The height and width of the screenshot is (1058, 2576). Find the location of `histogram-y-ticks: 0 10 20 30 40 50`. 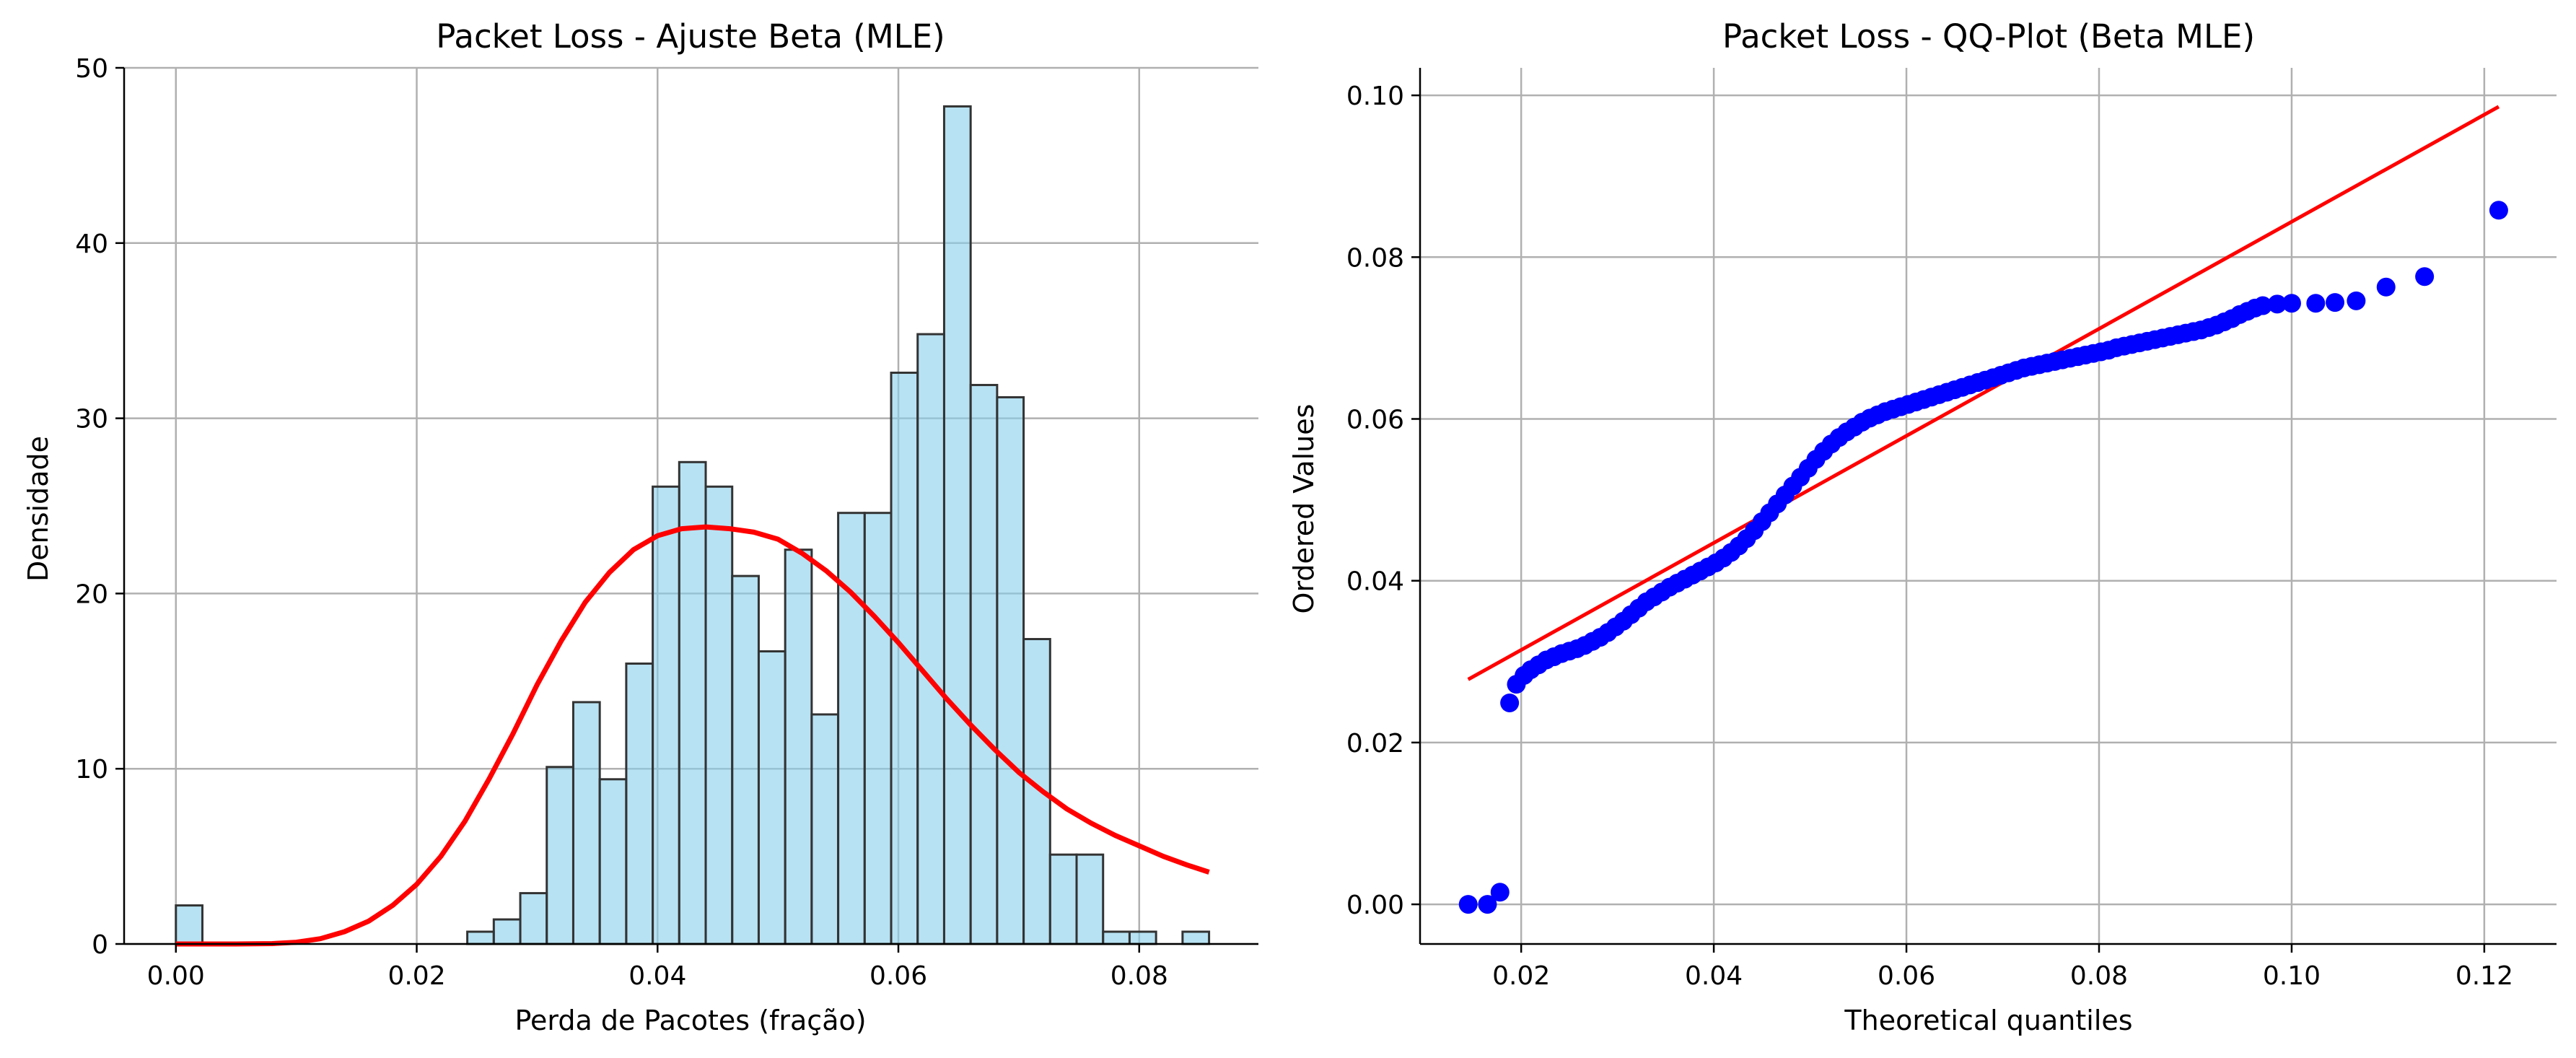

histogram-y-ticks: 0 10 20 30 40 50 is located at coordinates (99, 507).